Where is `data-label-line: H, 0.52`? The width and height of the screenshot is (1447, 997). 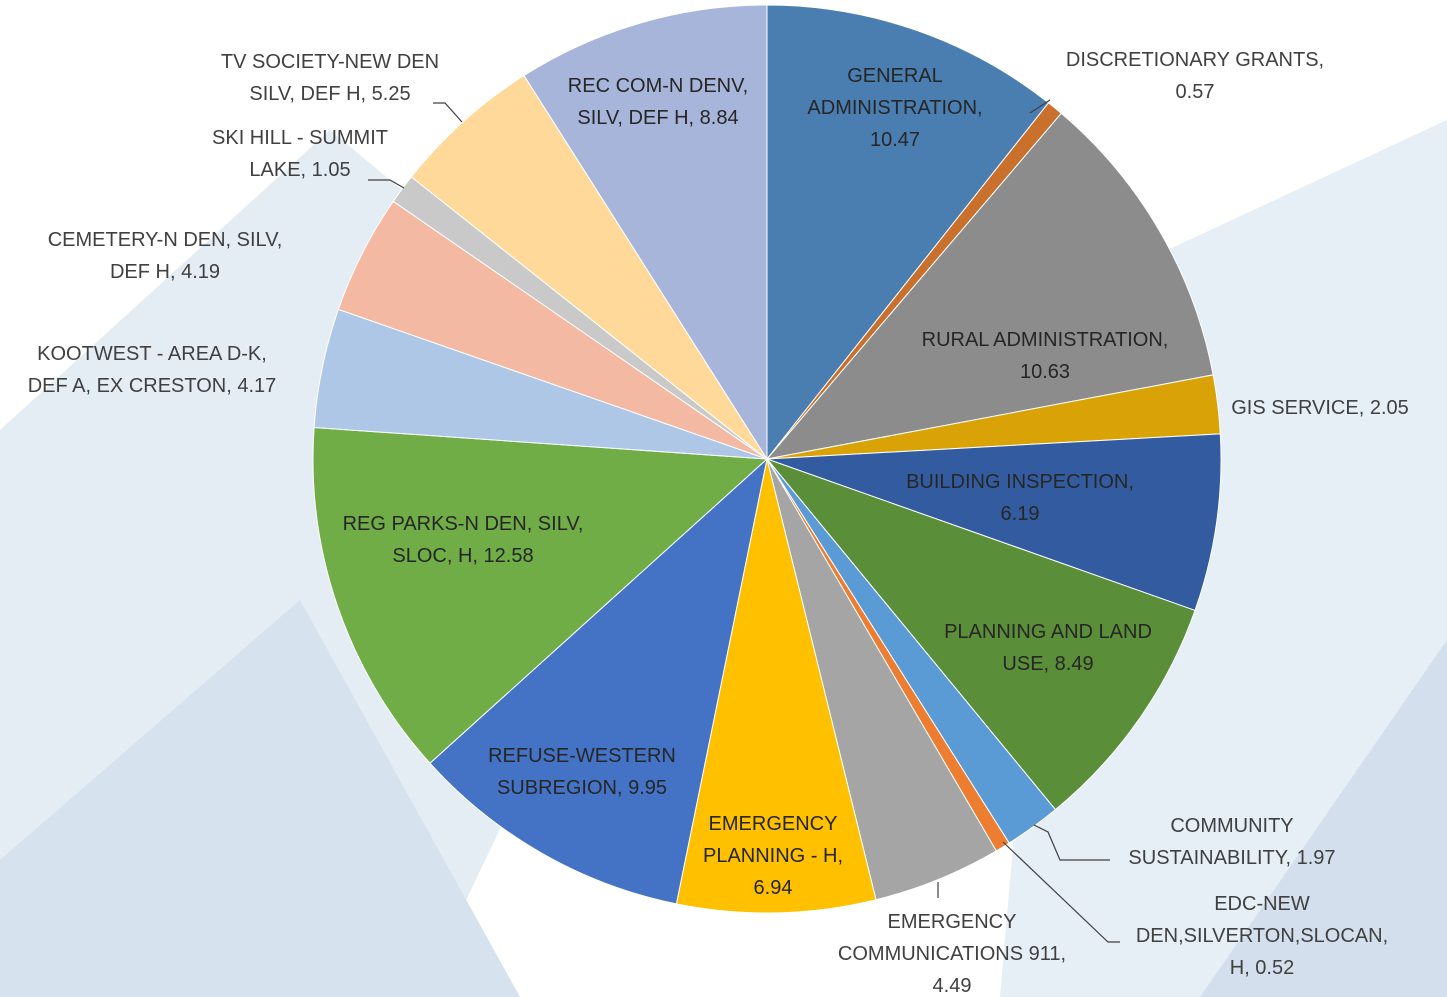
data-label-line: H, 0.52 is located at coordinates (1262, 968).